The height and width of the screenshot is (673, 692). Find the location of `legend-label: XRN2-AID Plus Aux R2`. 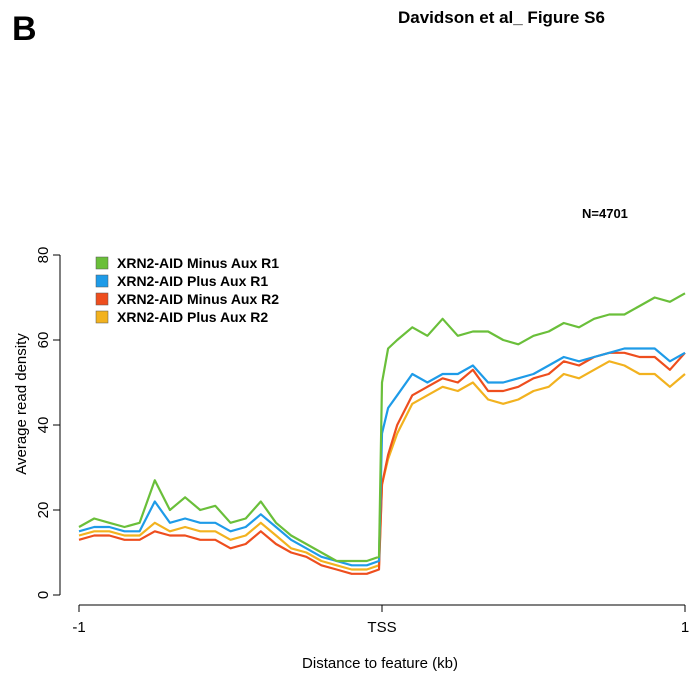

legend-label: XRN2-AID Plus Aux R2 is located at coordinates (192, 317).